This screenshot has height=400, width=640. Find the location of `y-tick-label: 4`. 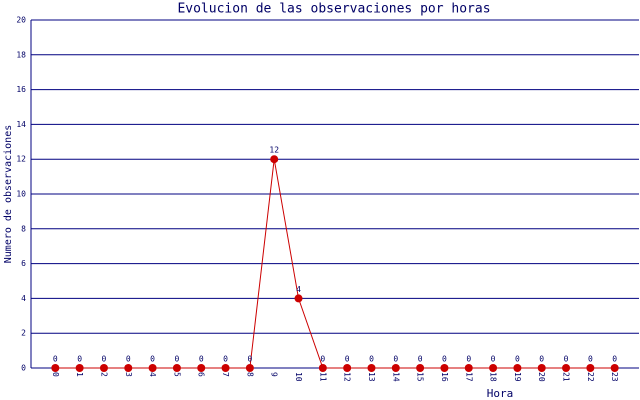

y-tick-label: 4 is located at coordinates (23, 298).